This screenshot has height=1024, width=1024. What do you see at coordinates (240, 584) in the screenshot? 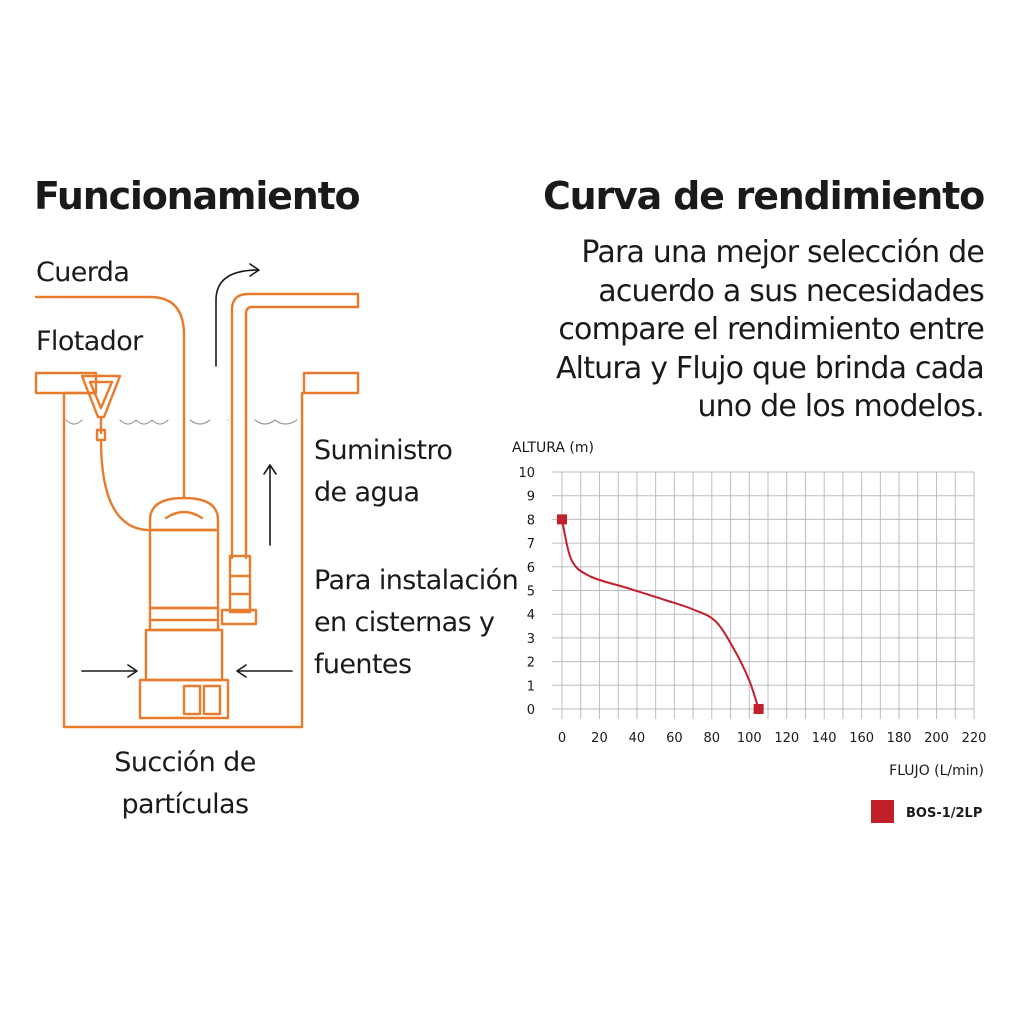
I see `pipe-coupling` at bounding box center [240, 584].